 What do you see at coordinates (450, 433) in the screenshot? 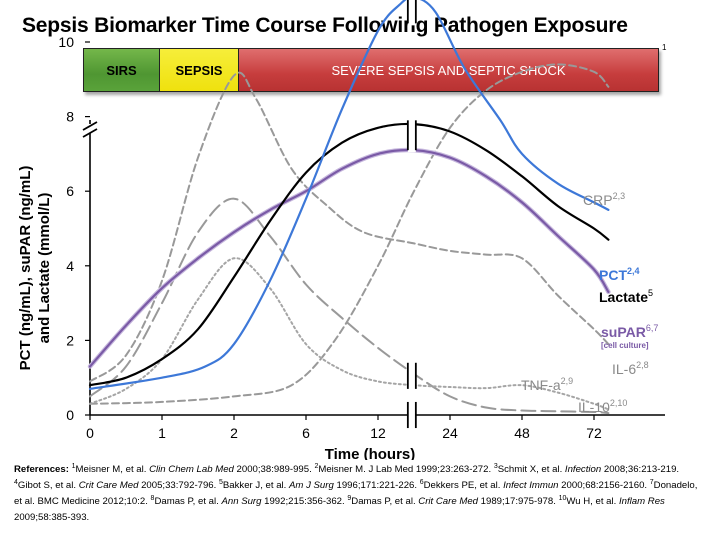
I see `x-tick-label: 24` at bounding box center [450, 433].